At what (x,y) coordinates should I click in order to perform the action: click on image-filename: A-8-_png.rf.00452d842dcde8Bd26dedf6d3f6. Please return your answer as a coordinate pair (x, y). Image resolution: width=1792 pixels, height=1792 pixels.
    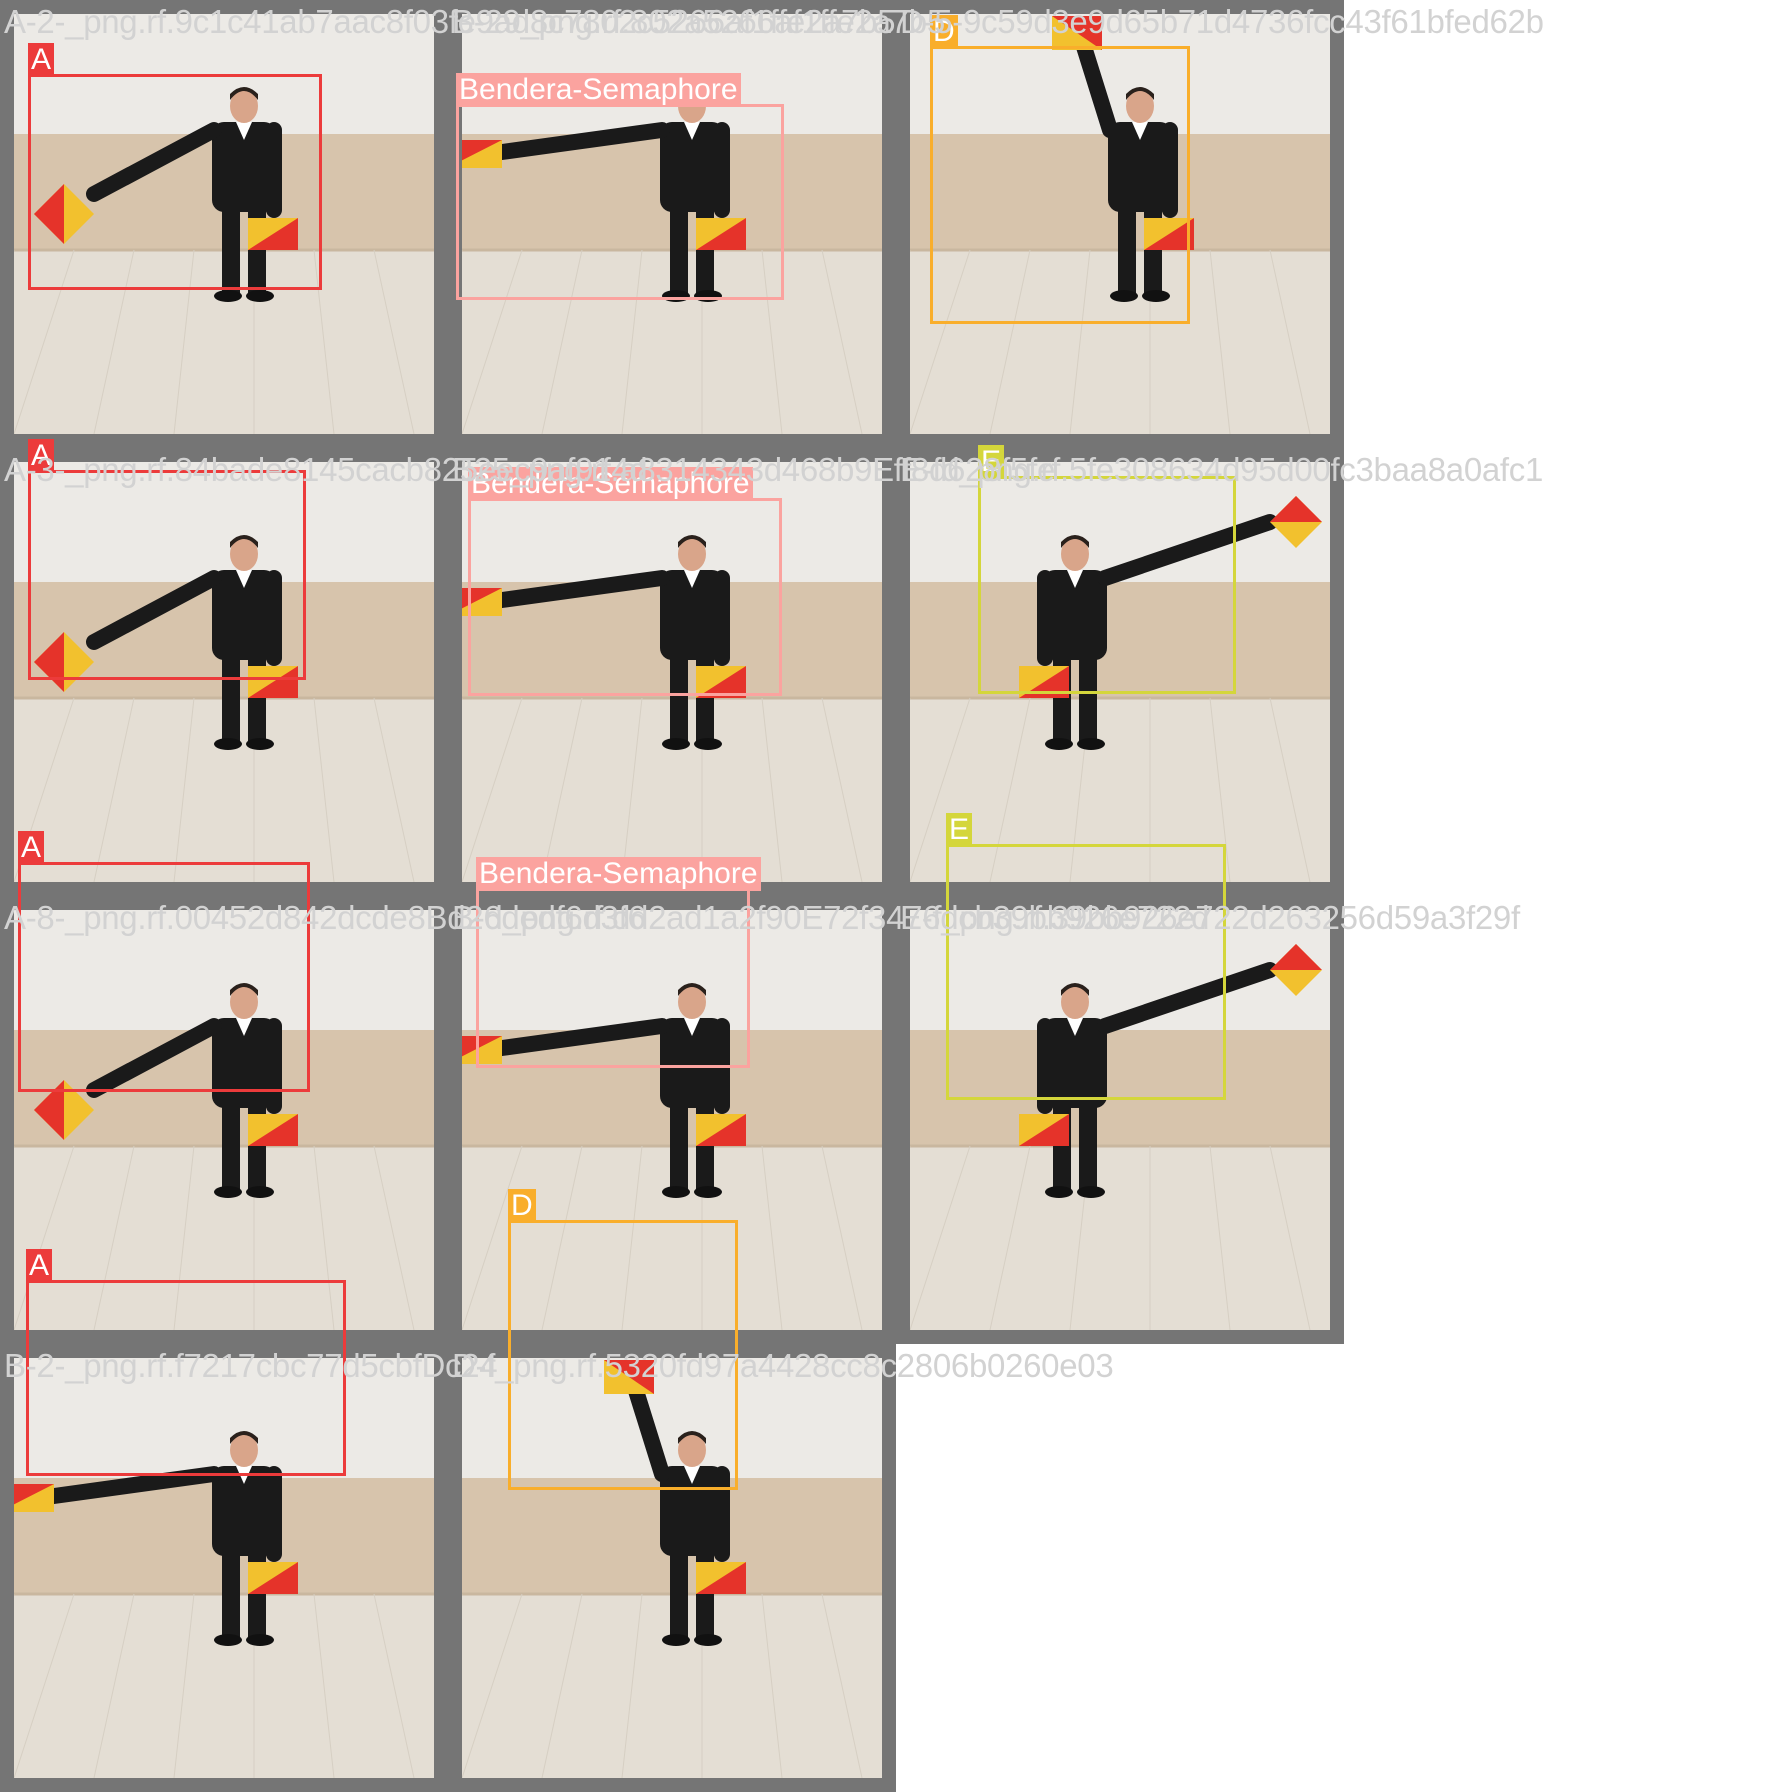
    Looking at the image, I should click on (325, 917).